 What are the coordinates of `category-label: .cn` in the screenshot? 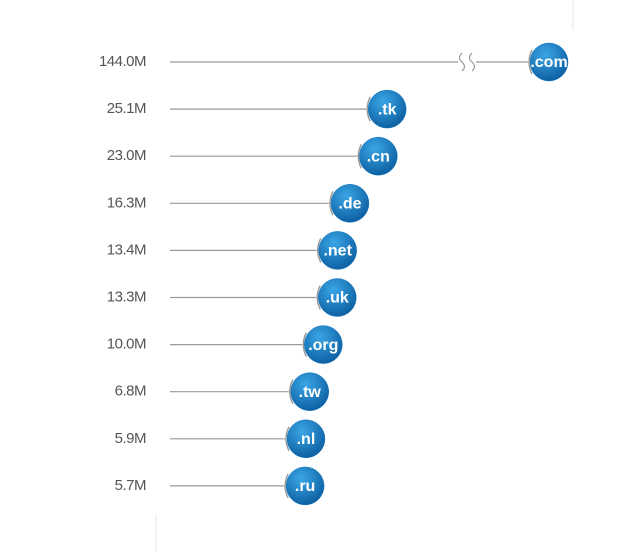 It's located at (378, 156).